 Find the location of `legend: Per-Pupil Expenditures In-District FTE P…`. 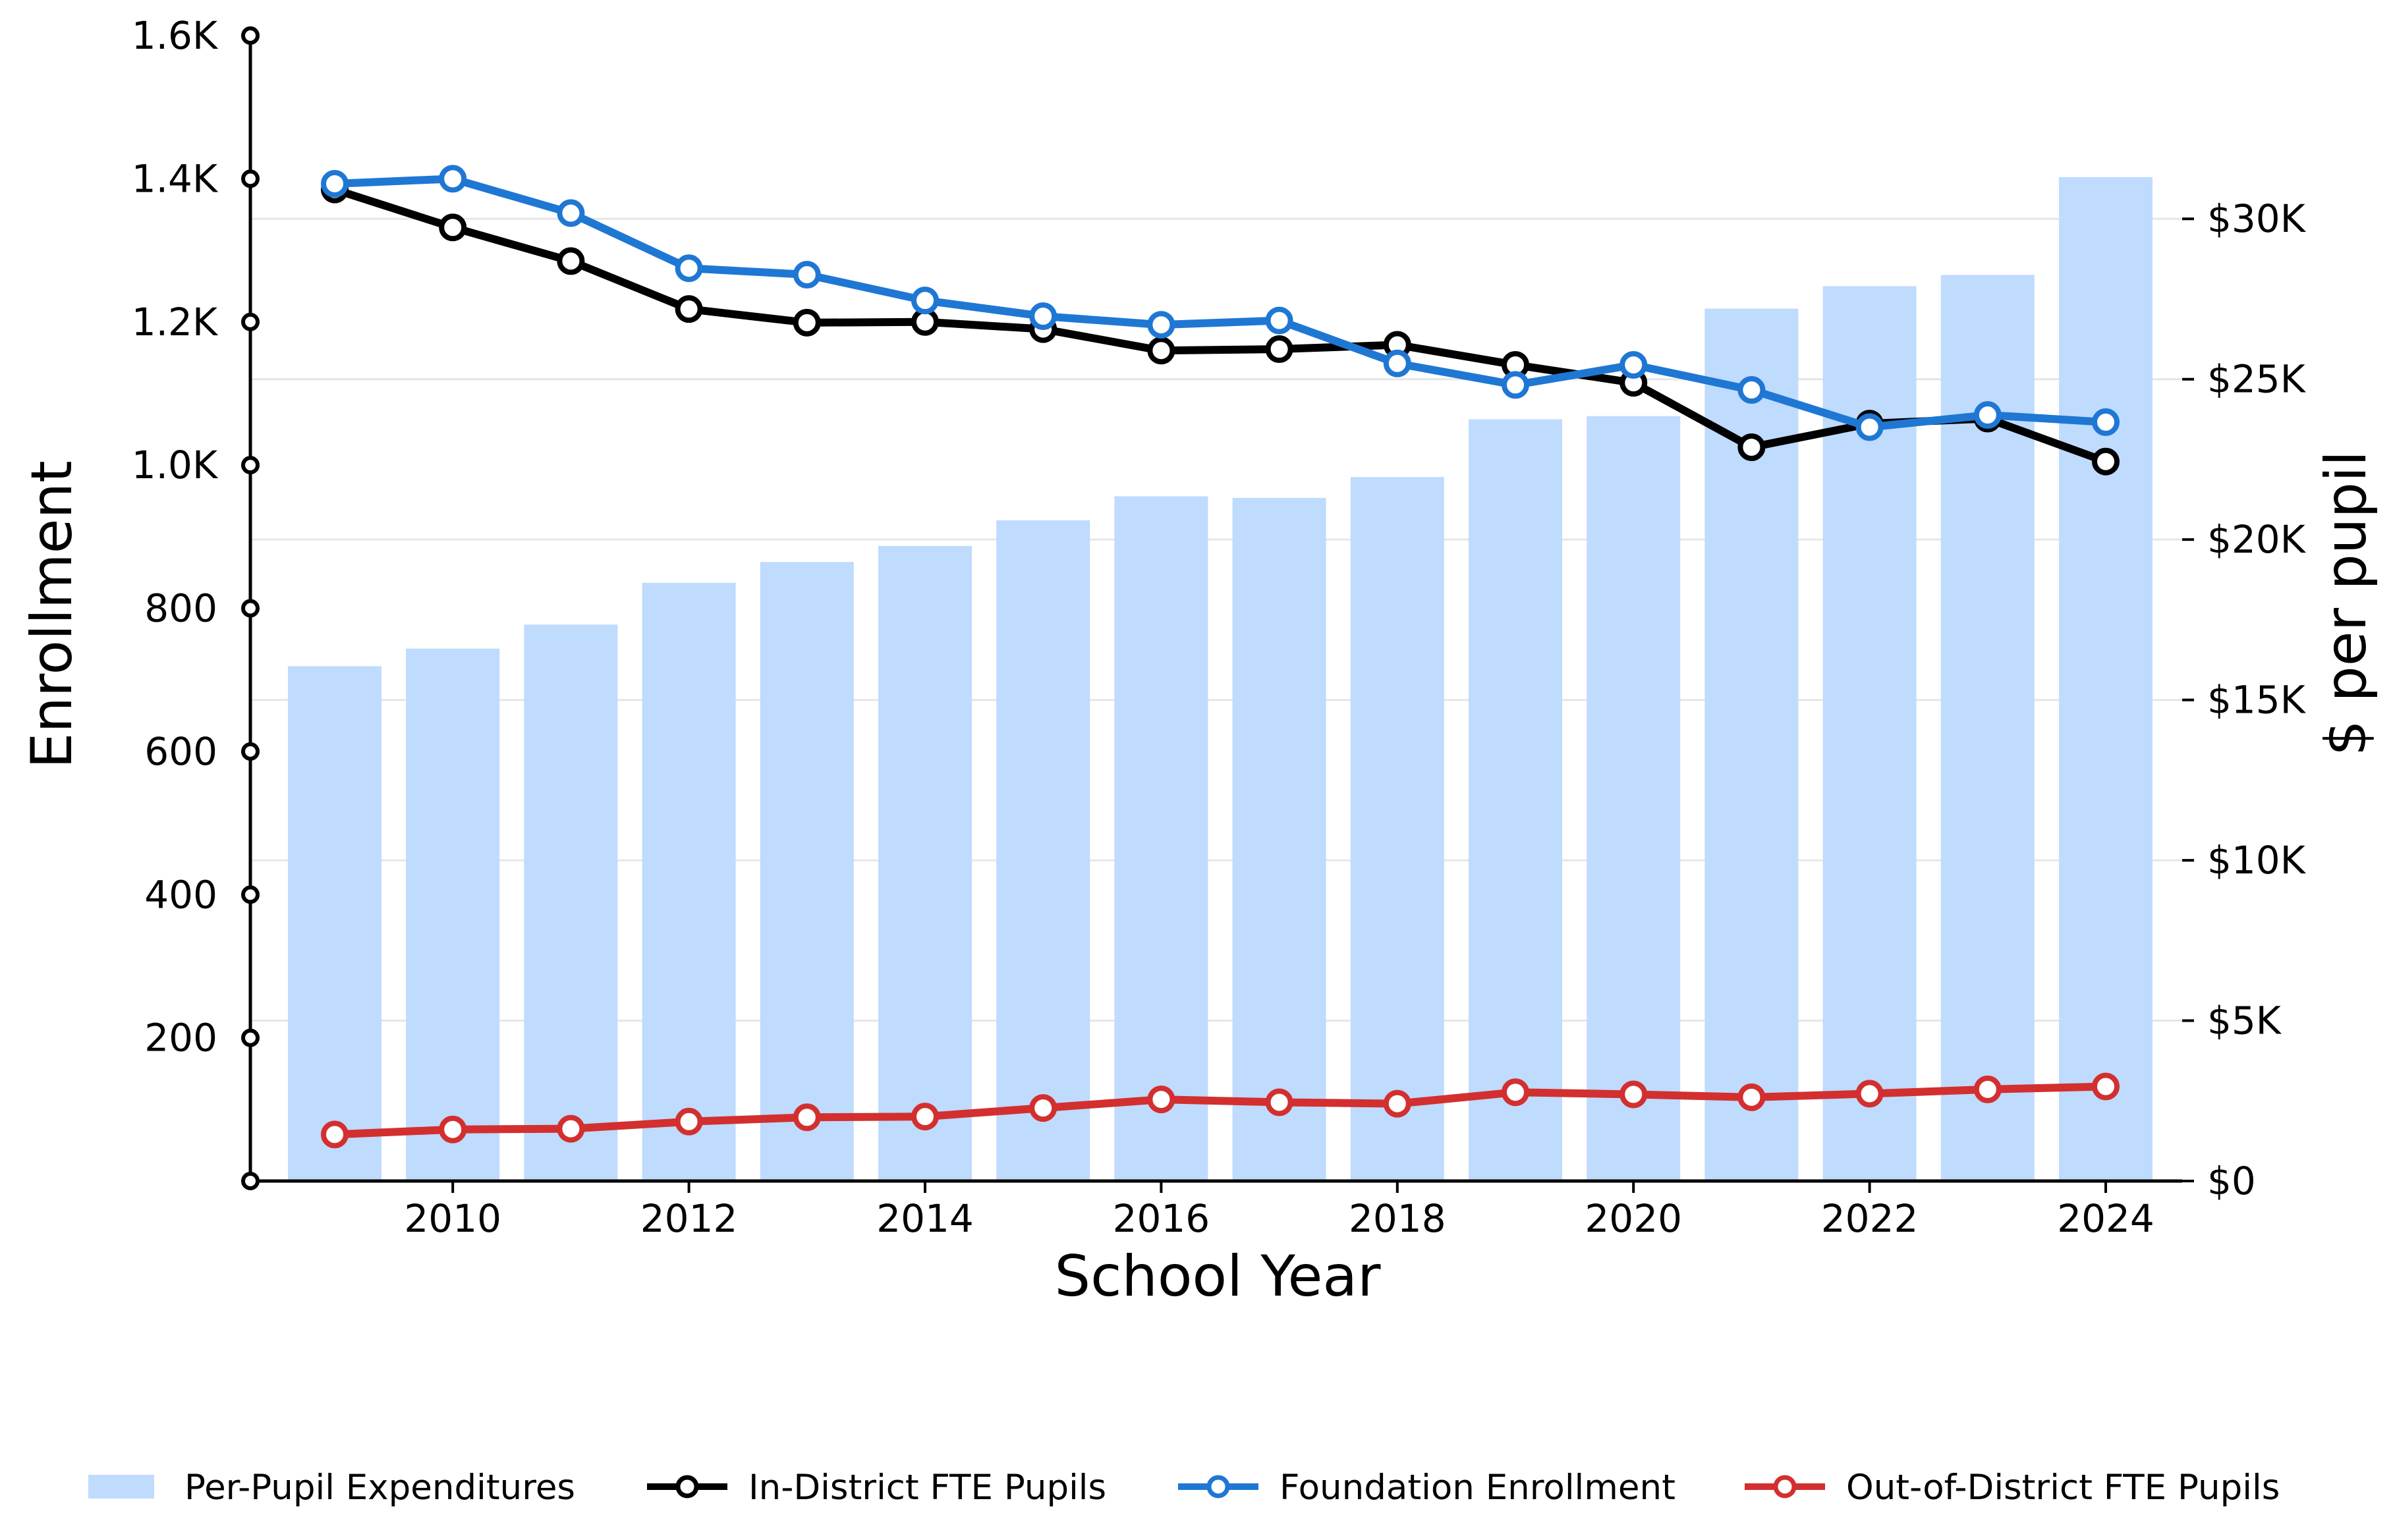

legend: Per-Pupil Expenditures In-District FTE P… is located at coordinates (1184, 1488).